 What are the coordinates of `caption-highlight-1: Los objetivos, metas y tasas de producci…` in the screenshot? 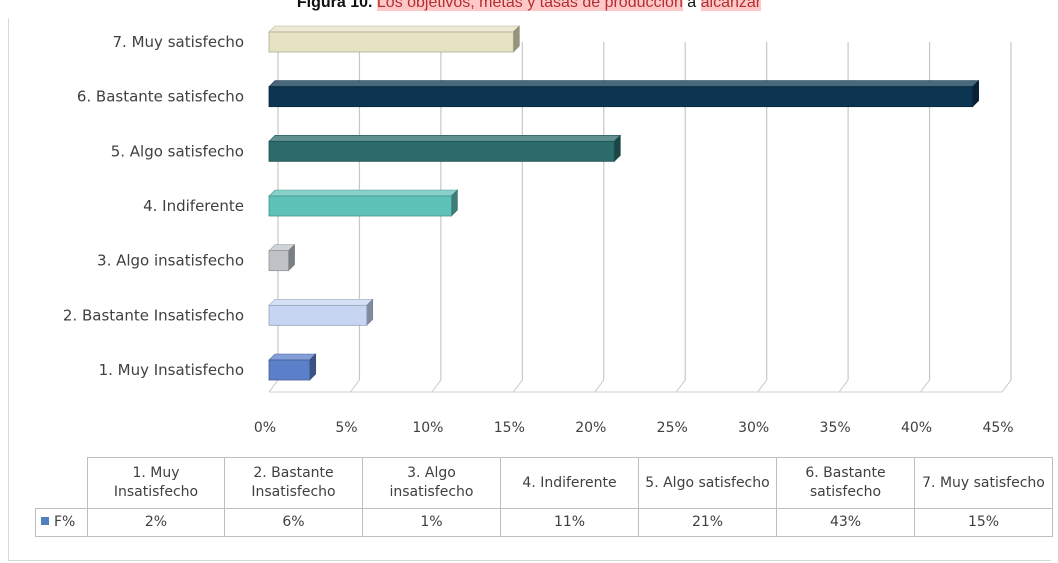 It's located at (529, 5).